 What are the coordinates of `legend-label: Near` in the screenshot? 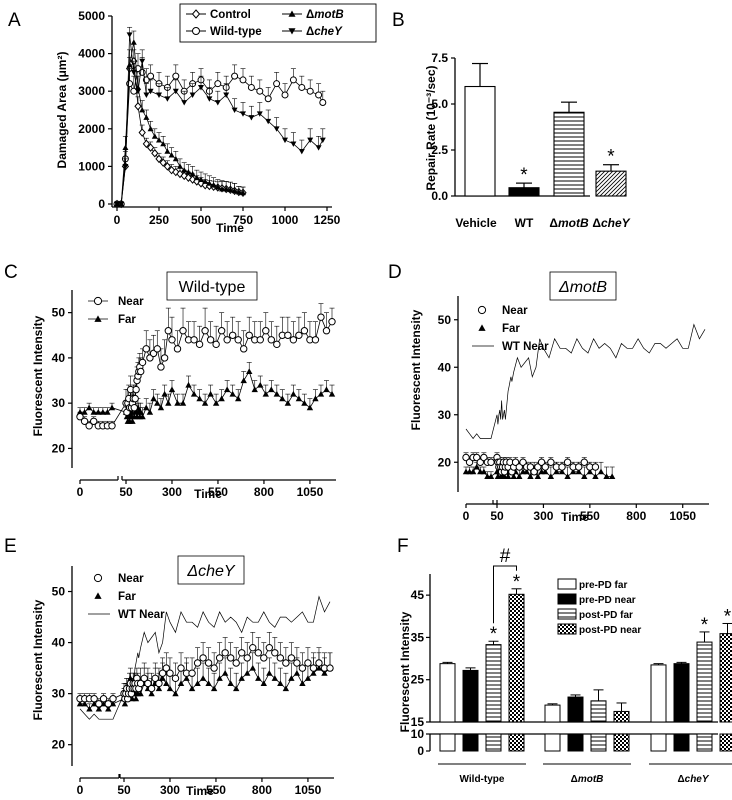 It's located at (131, 302).